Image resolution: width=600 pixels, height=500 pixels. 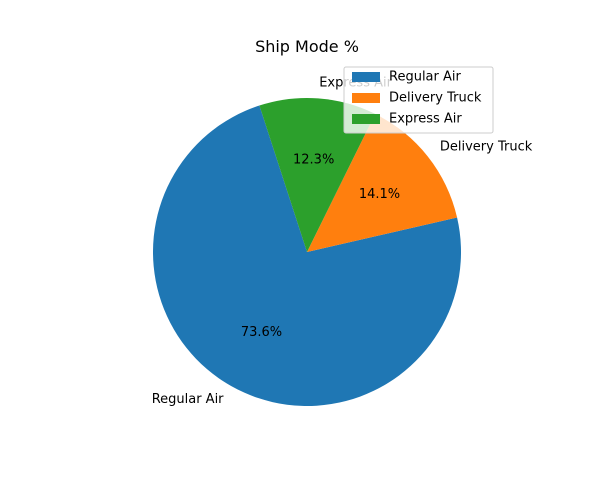 I want to click on legend-frame, so click(x=418, y=100).